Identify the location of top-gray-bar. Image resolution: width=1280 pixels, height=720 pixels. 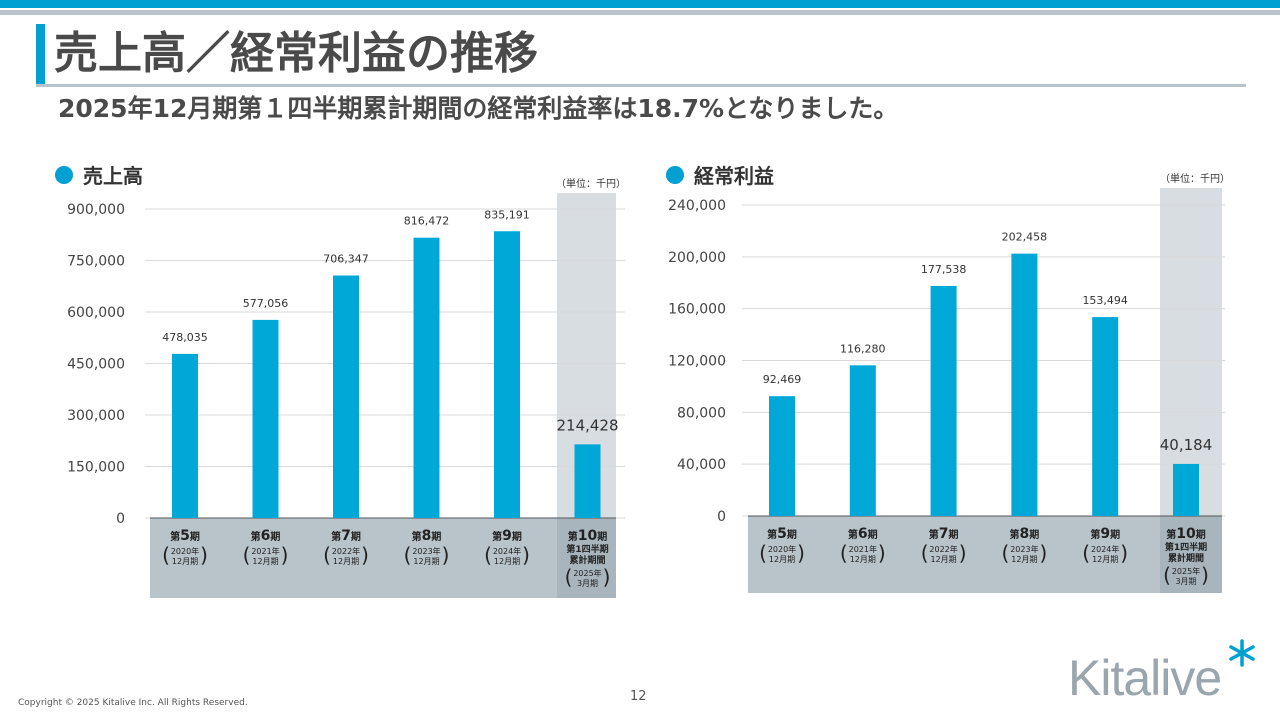
(640, 12).